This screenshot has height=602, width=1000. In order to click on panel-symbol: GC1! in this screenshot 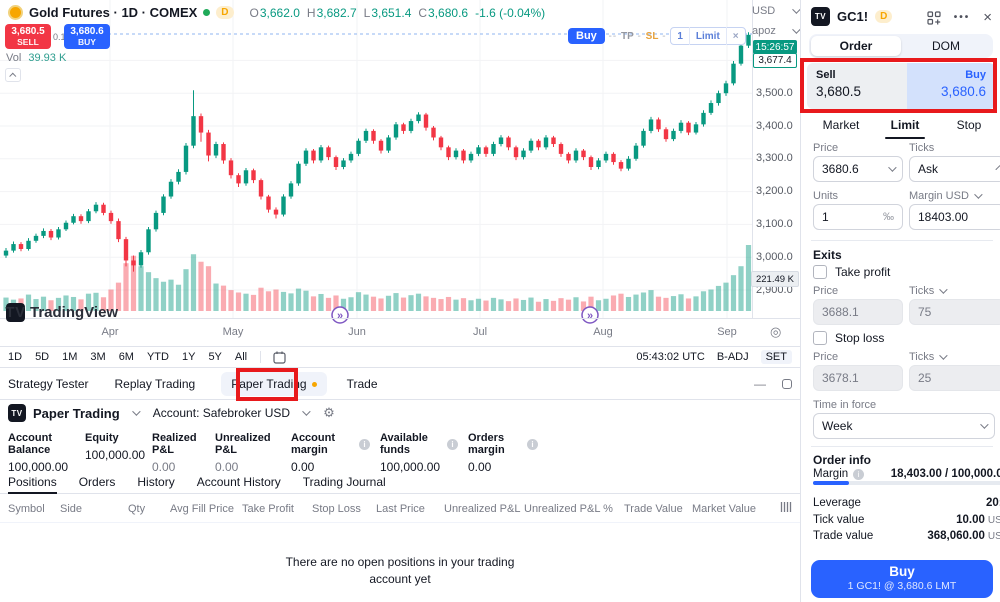, I will do `click(853, 16)`.